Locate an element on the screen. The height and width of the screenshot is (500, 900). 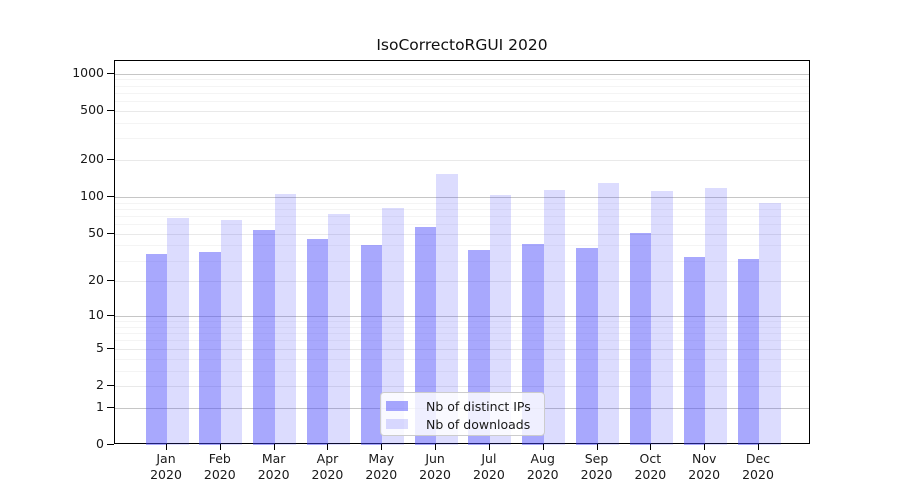
x-tick-label-nov: Nov 2020 is located at coordinates (704, 466).